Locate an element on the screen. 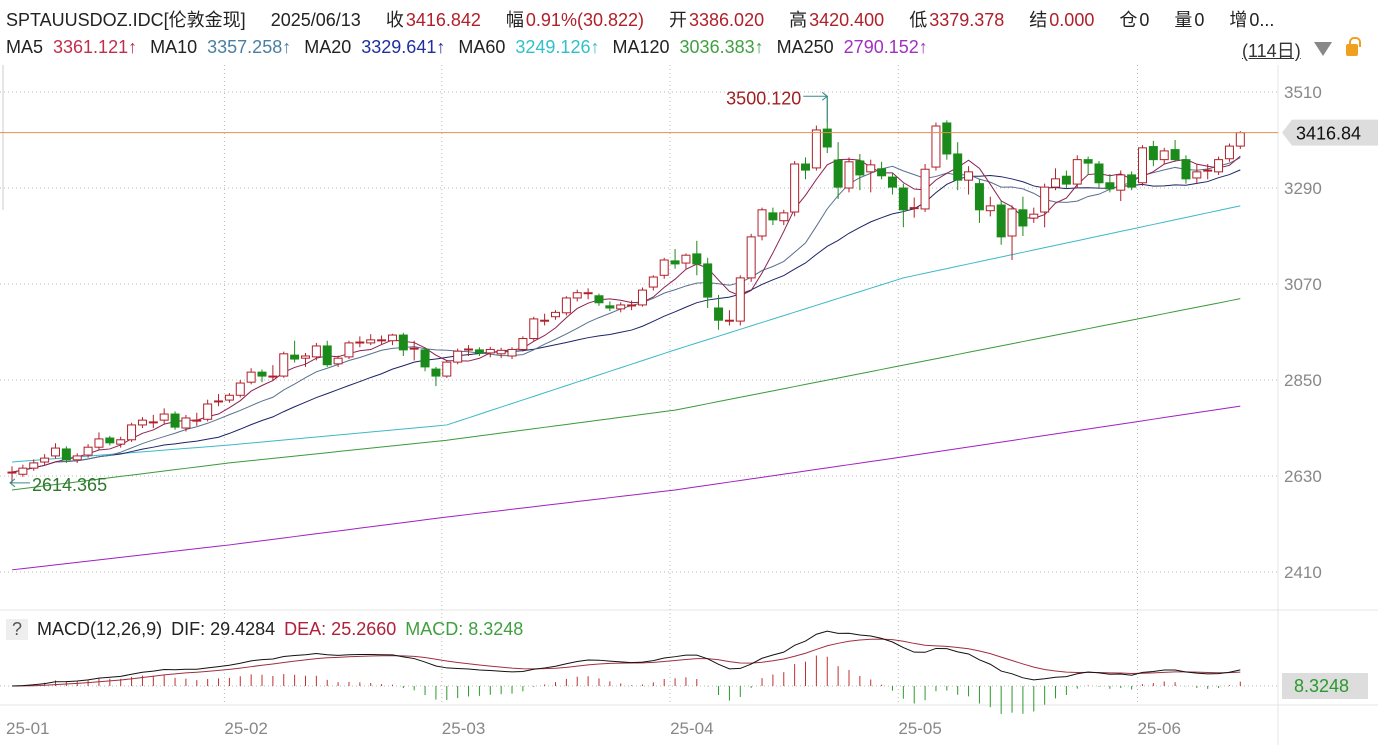 This screenshot has height=745, width=1378. increase-label: 增 is located at coordinates (1238, 20).